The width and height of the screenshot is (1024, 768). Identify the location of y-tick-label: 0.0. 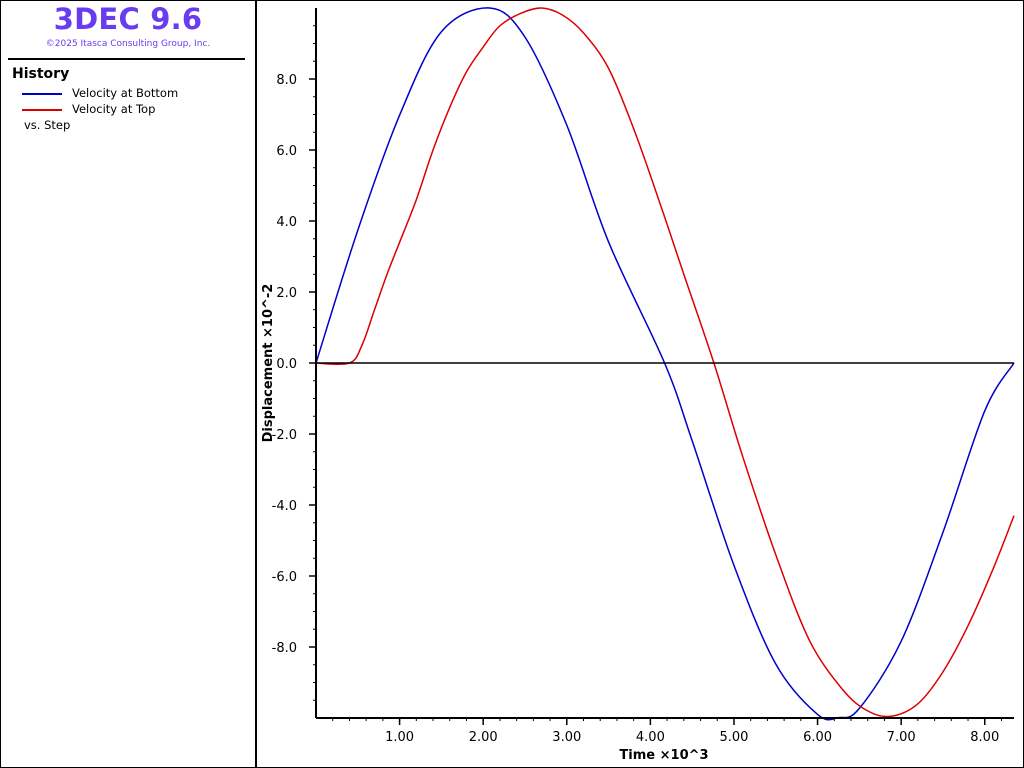
(286, 364).